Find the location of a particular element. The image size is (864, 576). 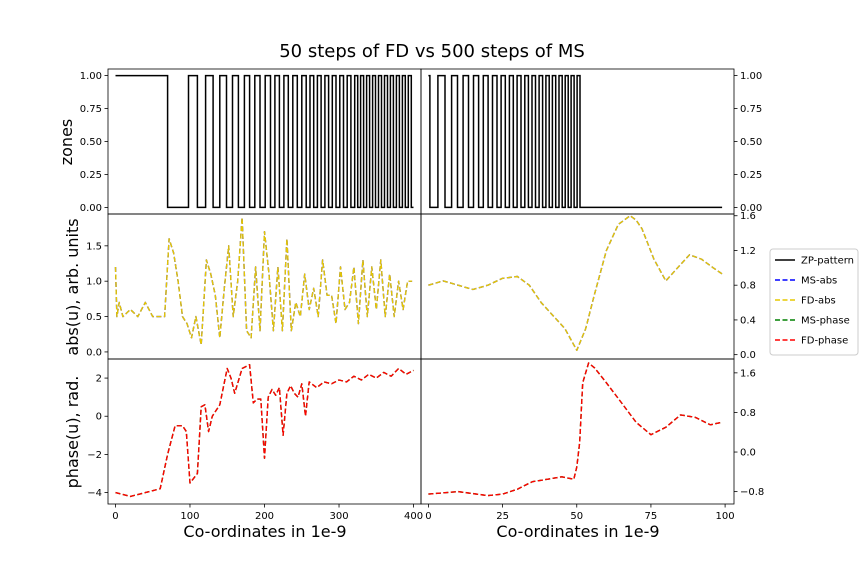

ytick-label: 1.2 is located at coordinates (748, 251).